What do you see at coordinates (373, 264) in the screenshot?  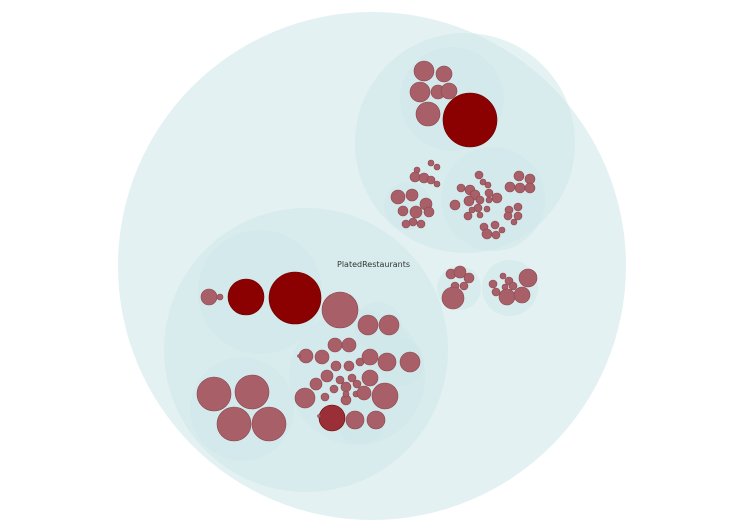 I see `group-label-plated-restaurants: PlatedRestaurants` at bounding box center [373, 264].